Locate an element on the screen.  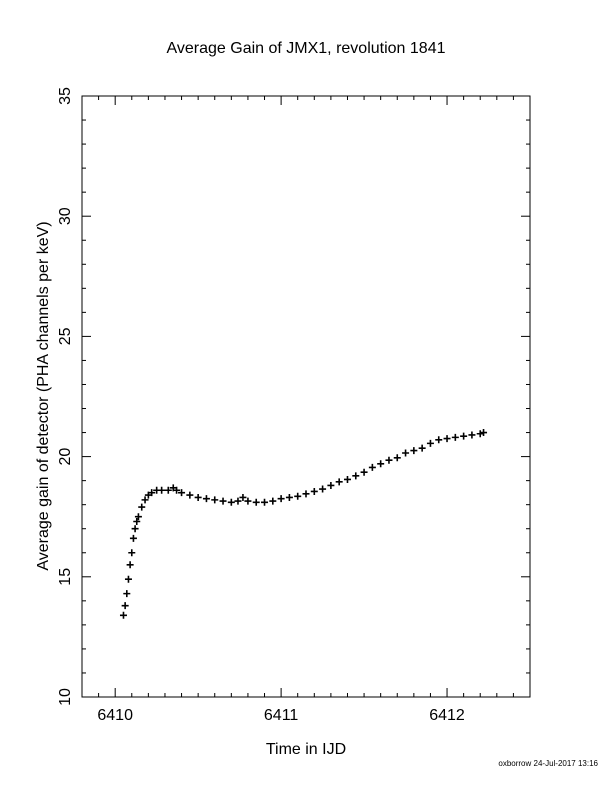
y-tick-label: 30 is located at coordinates (65, 216).